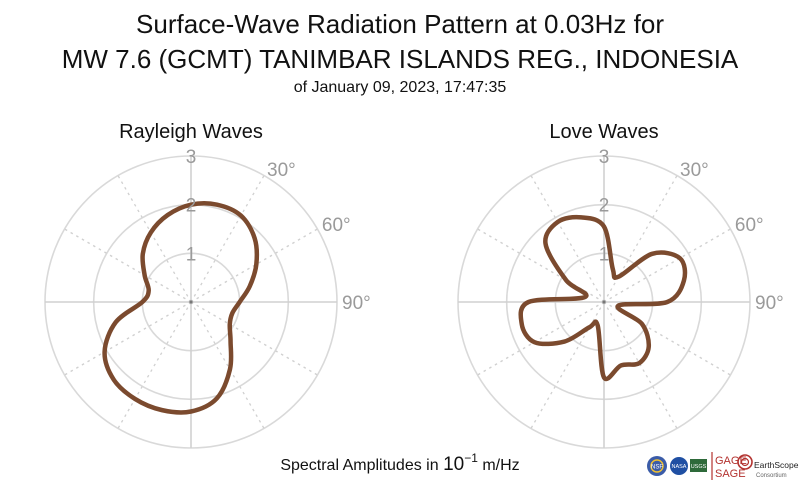 The height and width of the screenshot is (493, 800). I want to click on rayleigh-radius-labels: 1 2 3, so click(191, 206).